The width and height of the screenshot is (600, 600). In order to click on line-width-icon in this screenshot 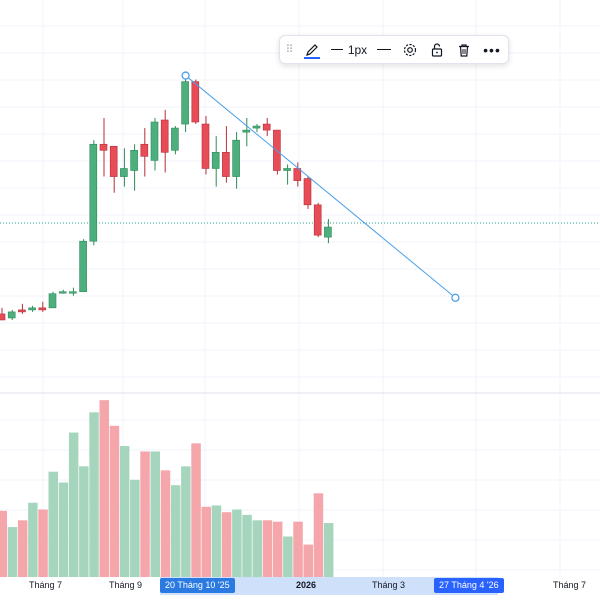, I will do `click(336, 49)`.